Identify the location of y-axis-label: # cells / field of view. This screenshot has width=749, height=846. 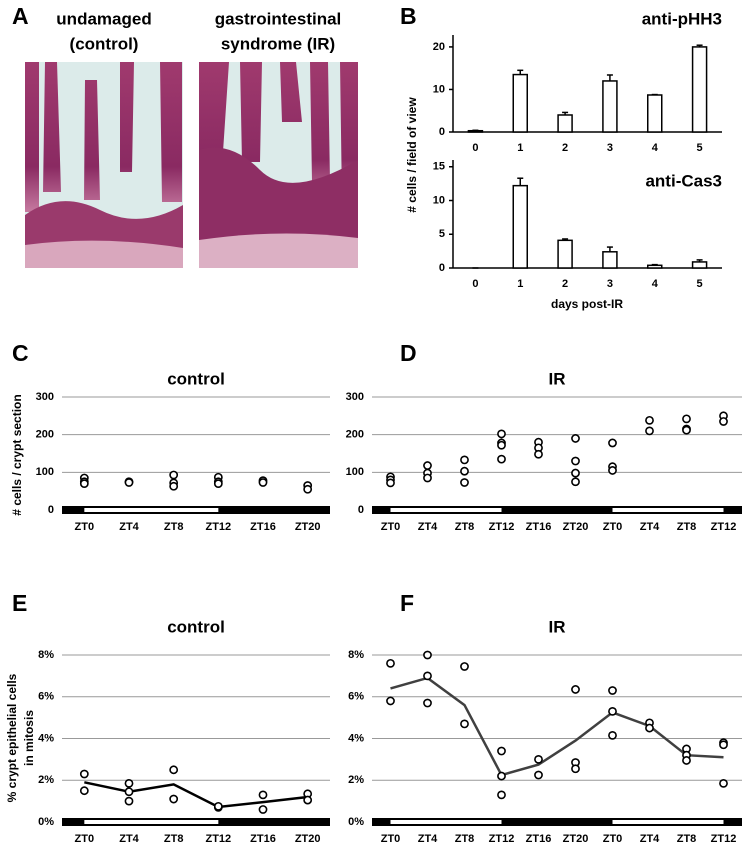
(412, 155).